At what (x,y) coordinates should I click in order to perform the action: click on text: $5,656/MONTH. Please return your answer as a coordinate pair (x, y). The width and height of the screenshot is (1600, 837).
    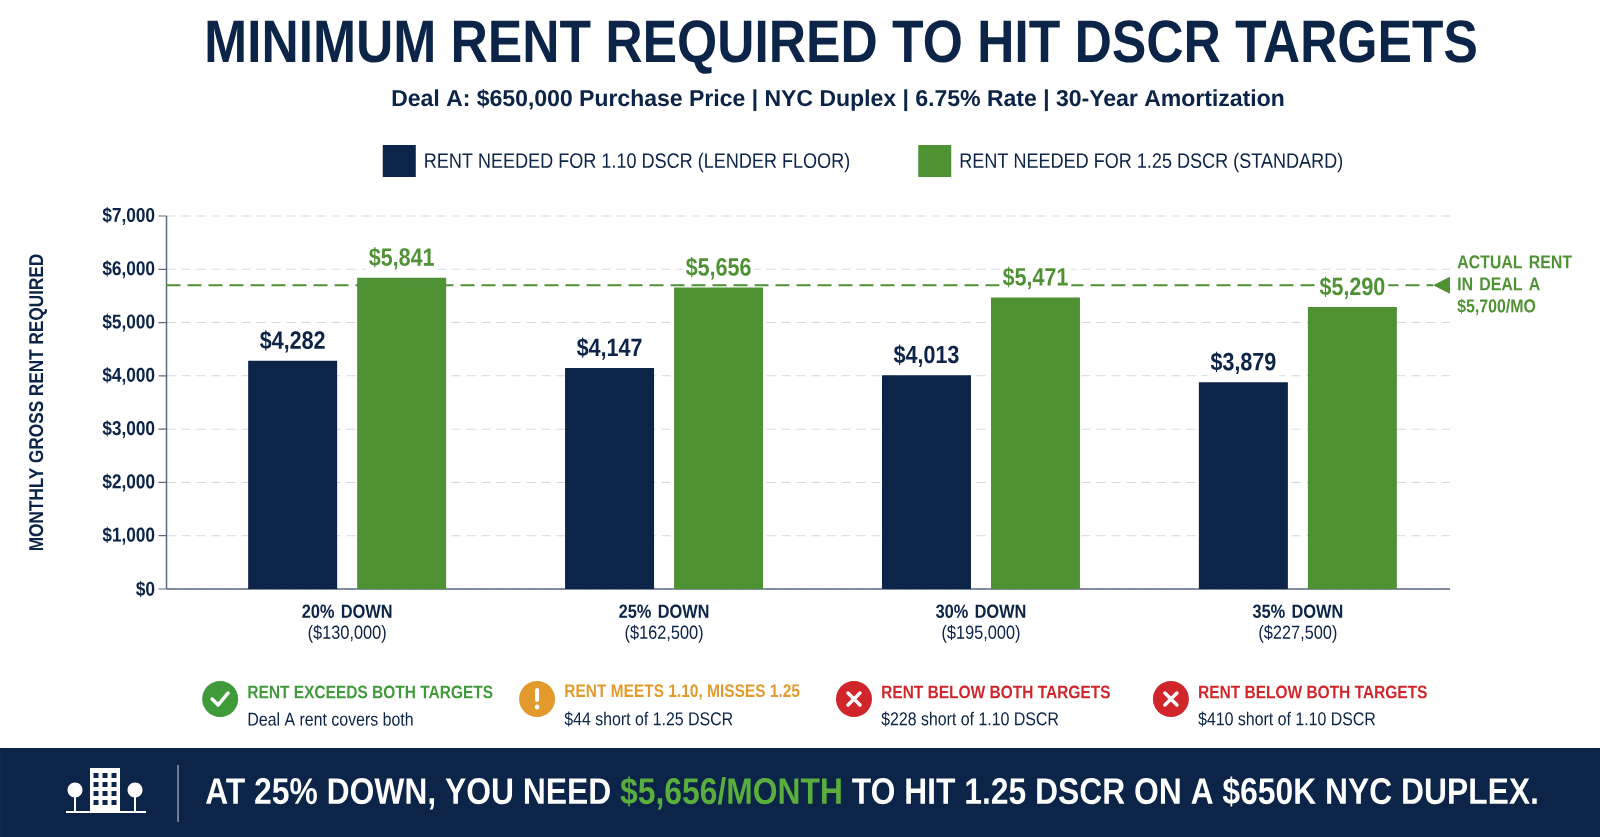
    Looking at the image, I should click on (730, 793).